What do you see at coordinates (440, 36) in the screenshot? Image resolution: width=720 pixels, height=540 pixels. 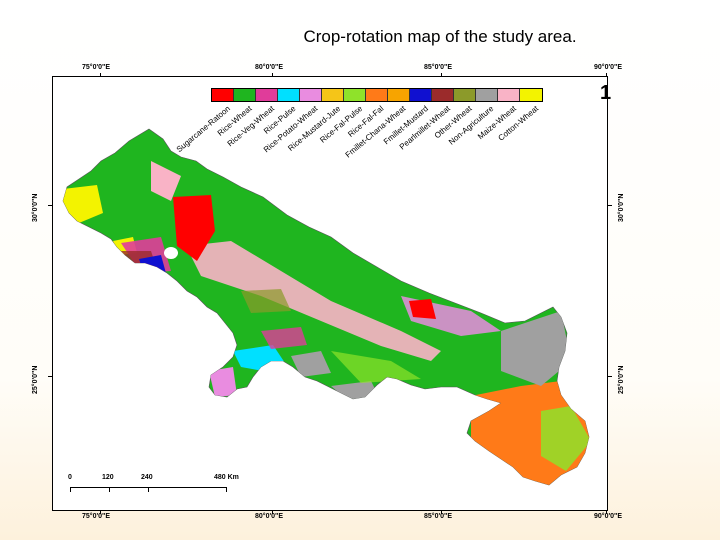 I see `slide-title: Crop-rotation map of the study area.` at bounding box center [440, 36].